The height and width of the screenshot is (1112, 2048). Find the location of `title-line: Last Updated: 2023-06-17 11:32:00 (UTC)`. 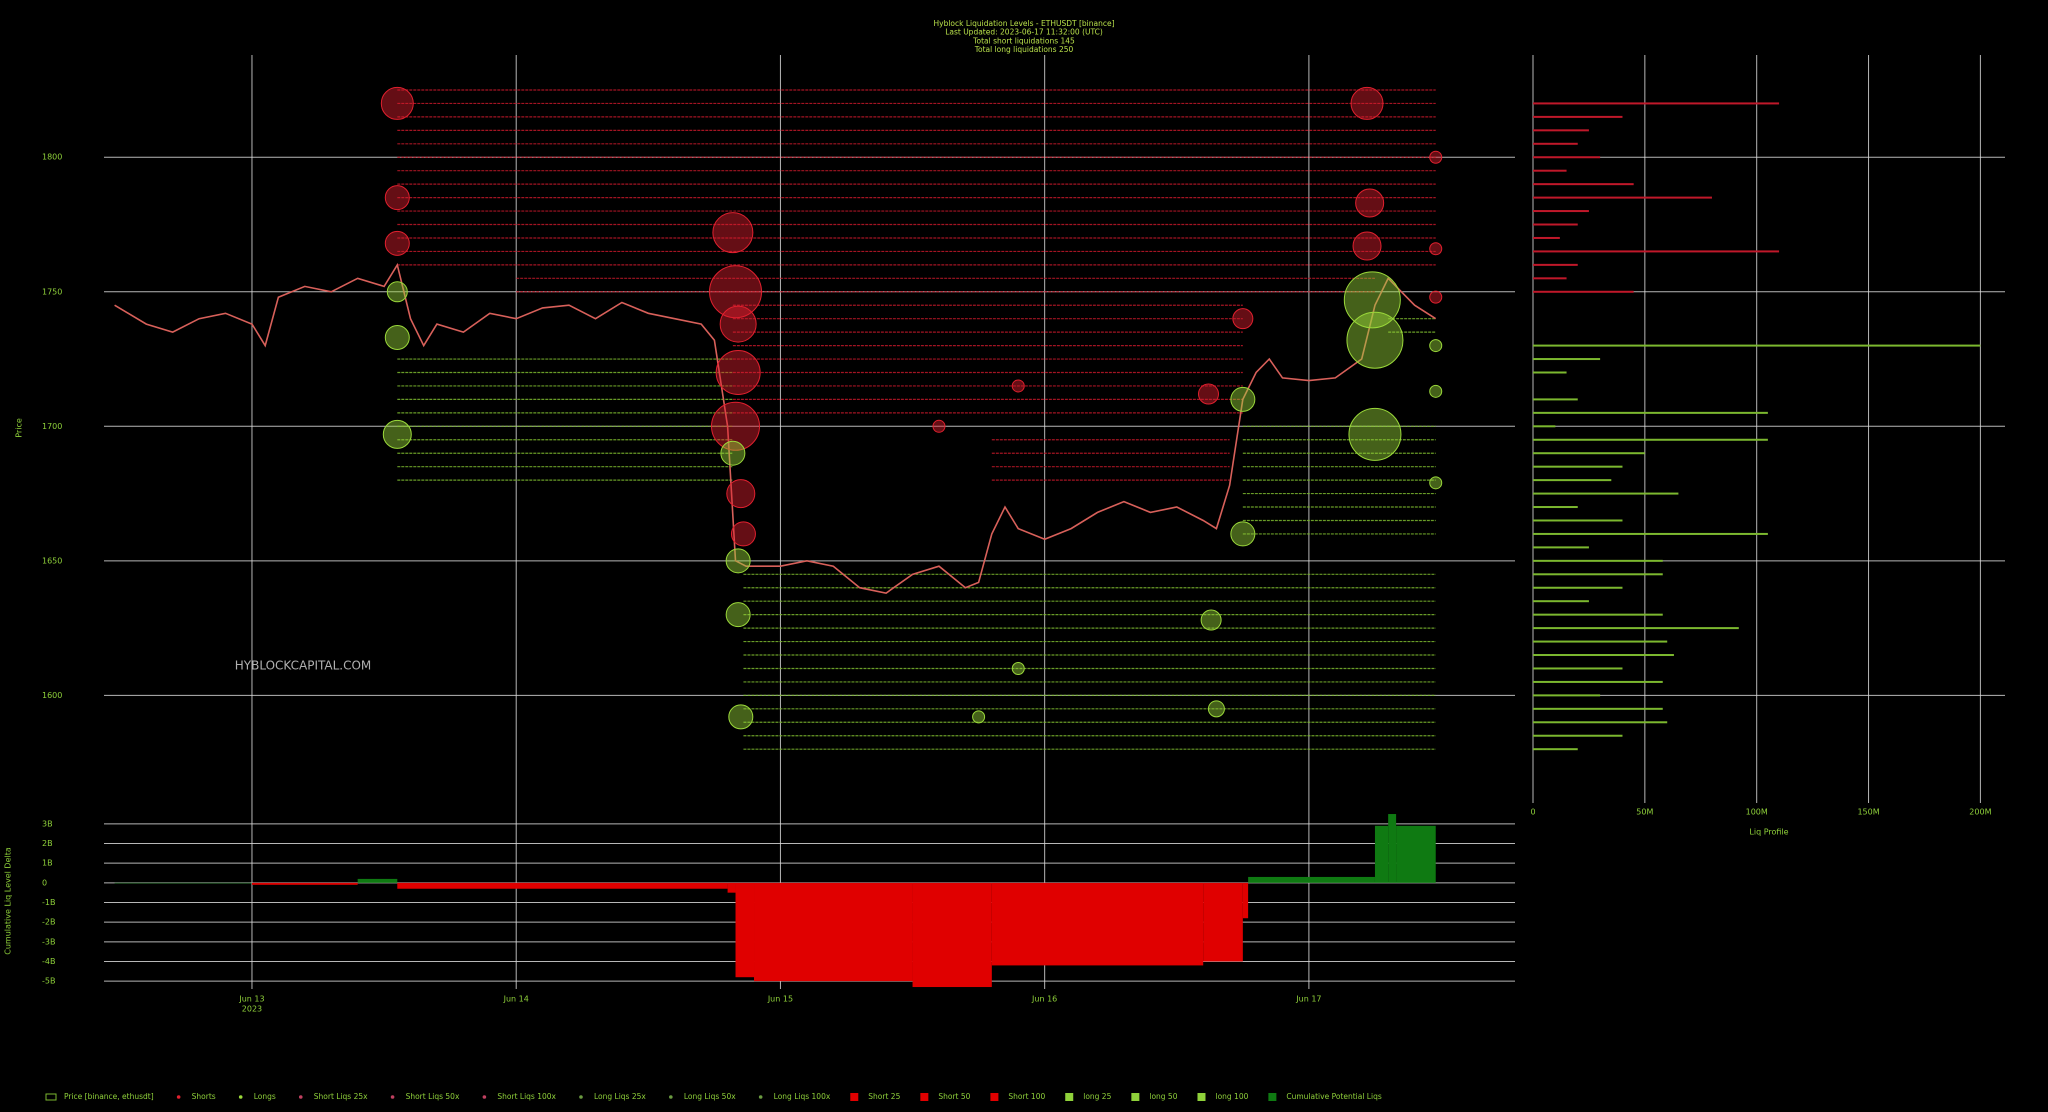

title-line: Last Updated: 2023-06-17 11:32:00 (UTC) is located at coordinates (1024, 32).